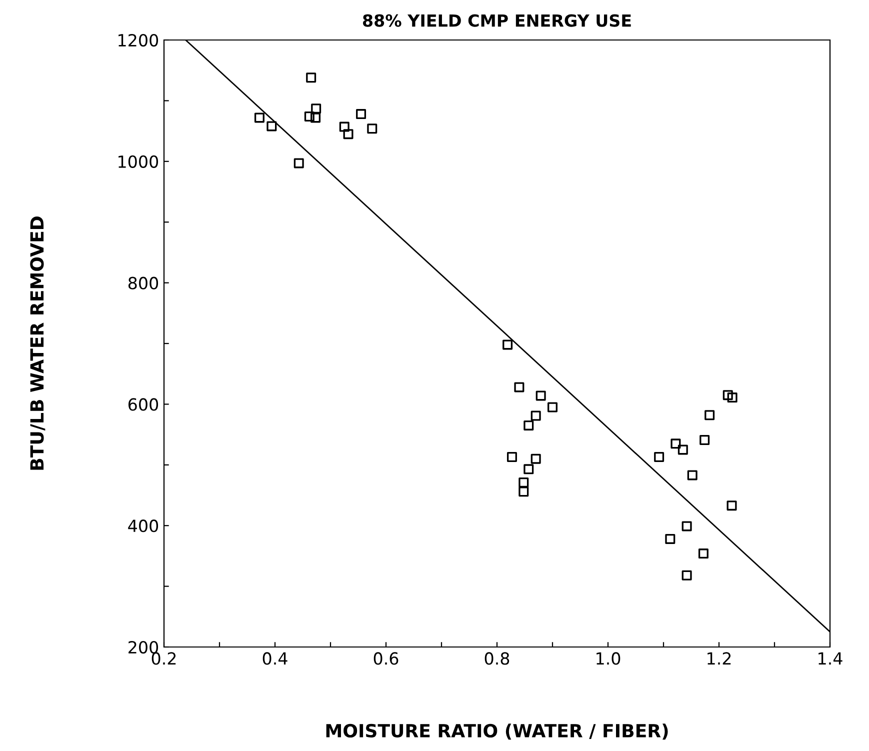 The image size is (869, 751). What do you see at coordinates (275, 658) in the screenshot?
I see `x-tick-label: 0.4` at bounding box center [275, 658].